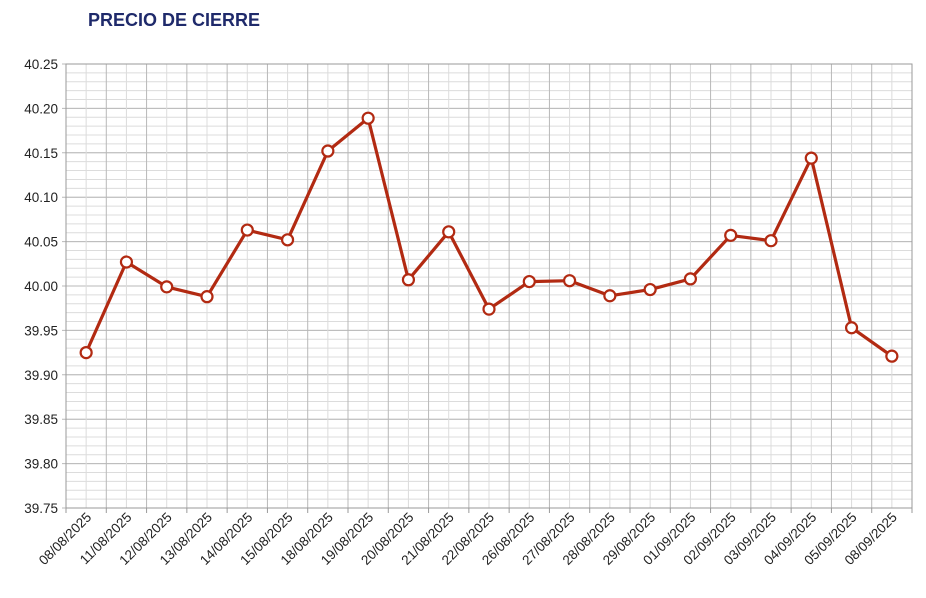 This screenshot has height=598, width=926. What do you see at coordinates (41, 197) in the screenshot?
I see `y-tick-label: 40.10` at bounding box center [41, 197].